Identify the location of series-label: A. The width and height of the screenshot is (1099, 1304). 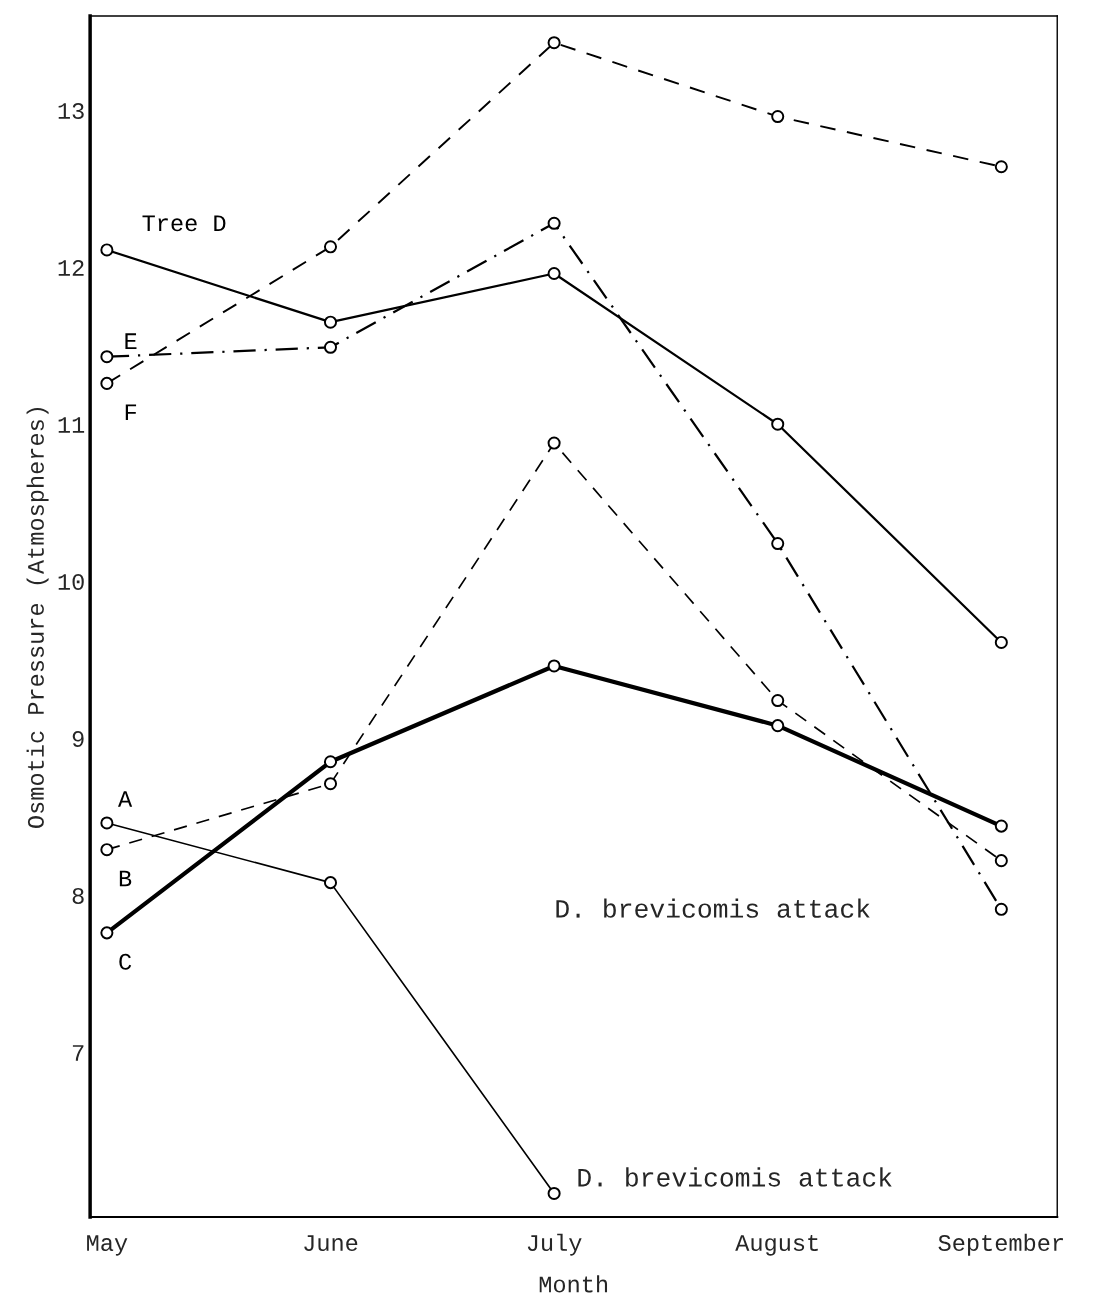
(125, 799).